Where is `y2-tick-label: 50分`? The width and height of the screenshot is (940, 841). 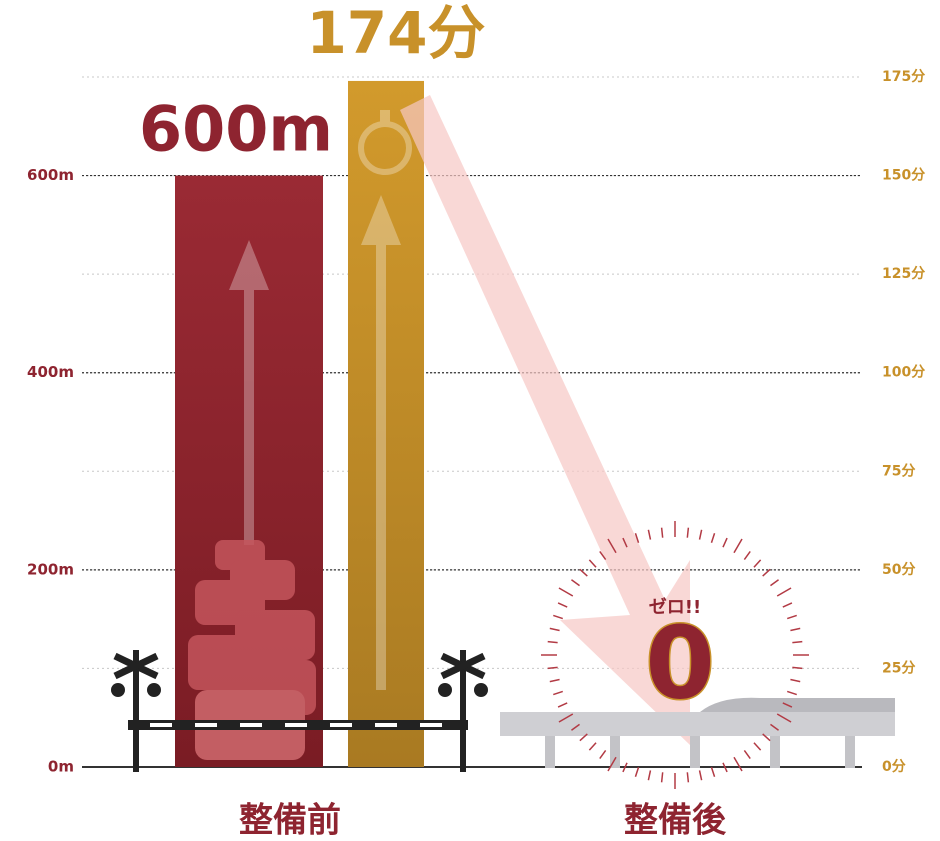
y2-tick-label: 50分 is located at coordinates (898, 570).